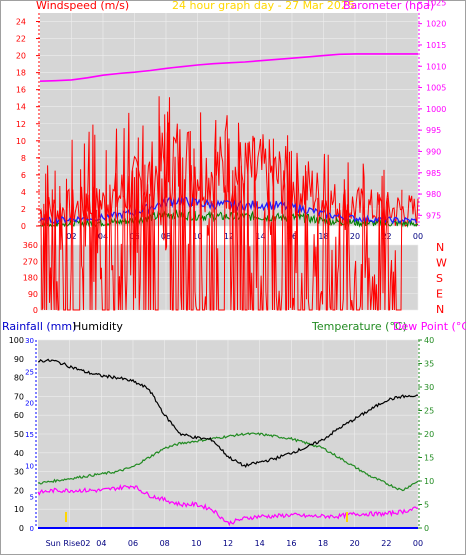  I want to click on dew-point-axis-label: Dew Point (°C), so click(429, 326).